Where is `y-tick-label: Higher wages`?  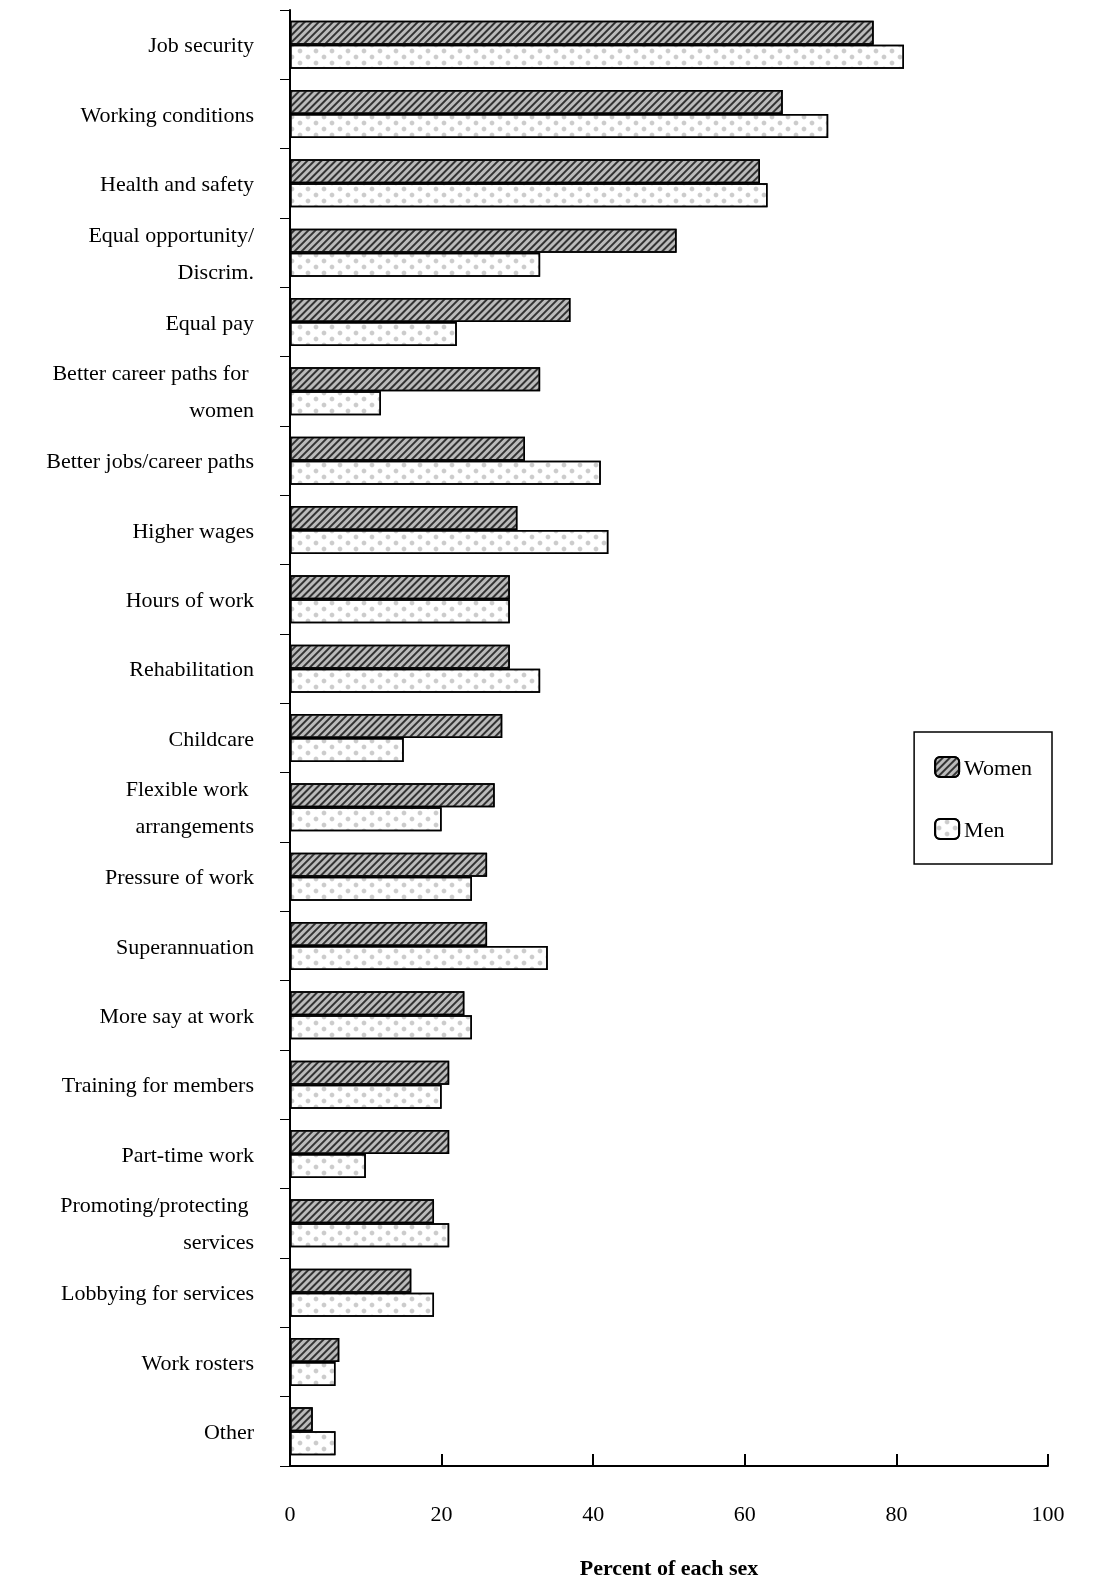
y-tick-label: Higher wages is located at coordinates (193, 530).